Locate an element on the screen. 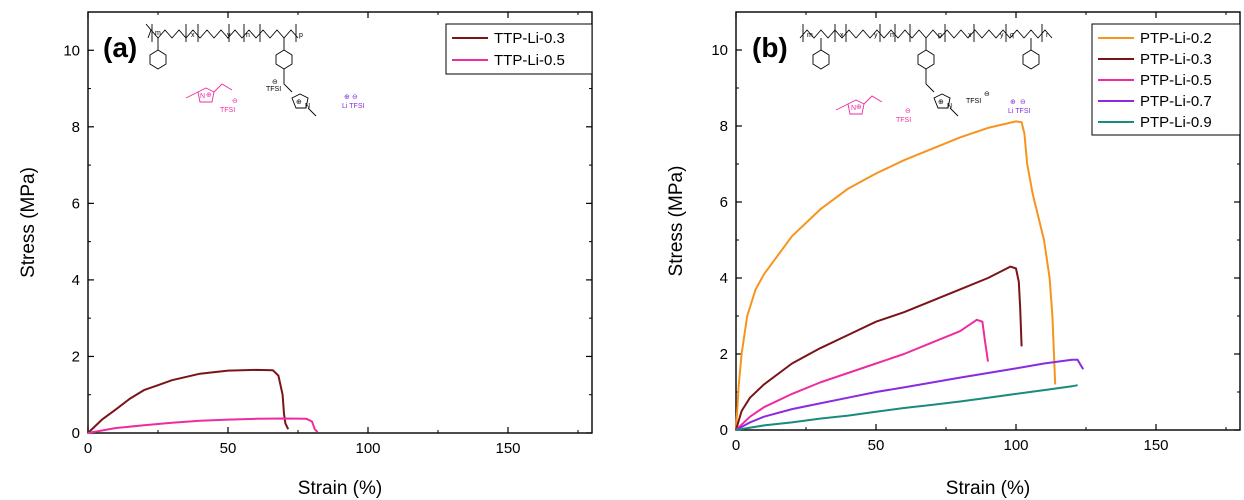 This screenshot has width=1244, height=500. panel-b-ytick-label: 0 is located at coordinates (724, 430).